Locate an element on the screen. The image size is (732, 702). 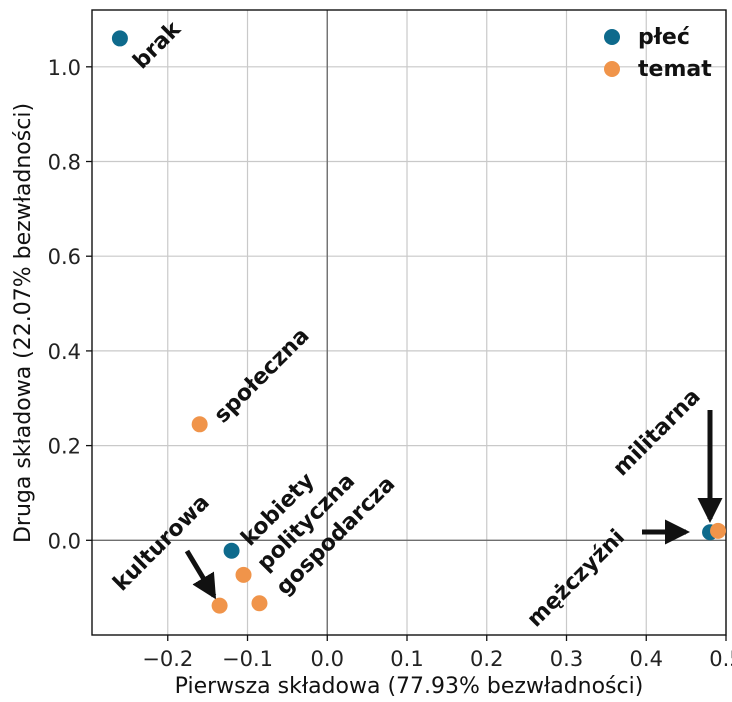
x-tick-label: 0.3 is located at coordinates (566, 659).